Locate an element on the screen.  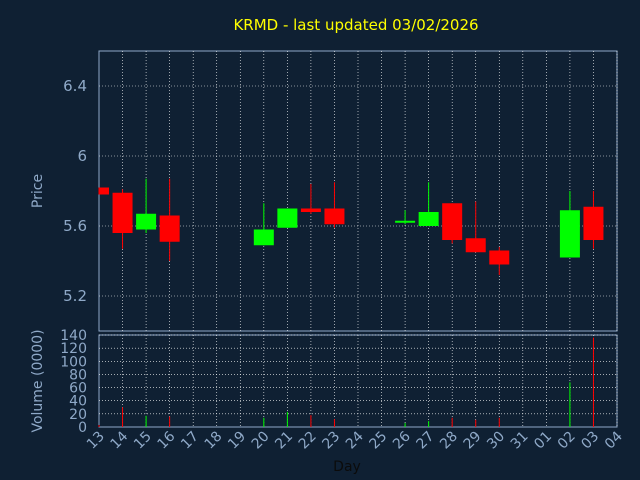
day-tick-label: 02 is located at coordinates (567, 441).